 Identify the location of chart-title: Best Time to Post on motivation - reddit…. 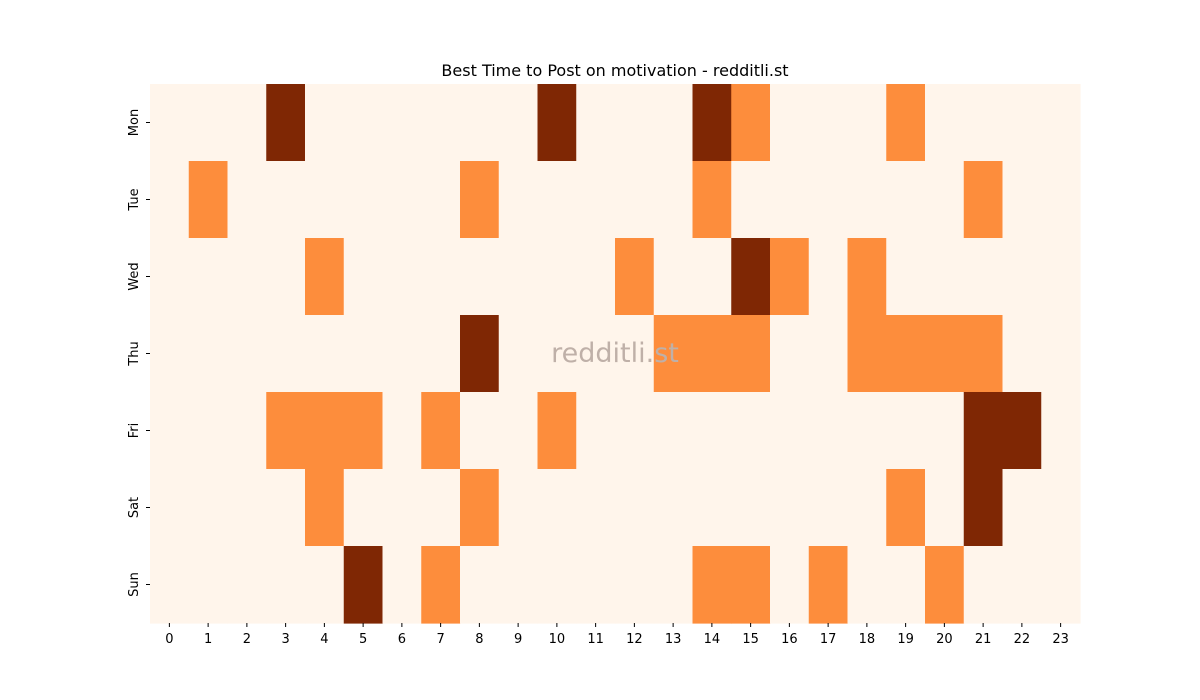
(614, 70).